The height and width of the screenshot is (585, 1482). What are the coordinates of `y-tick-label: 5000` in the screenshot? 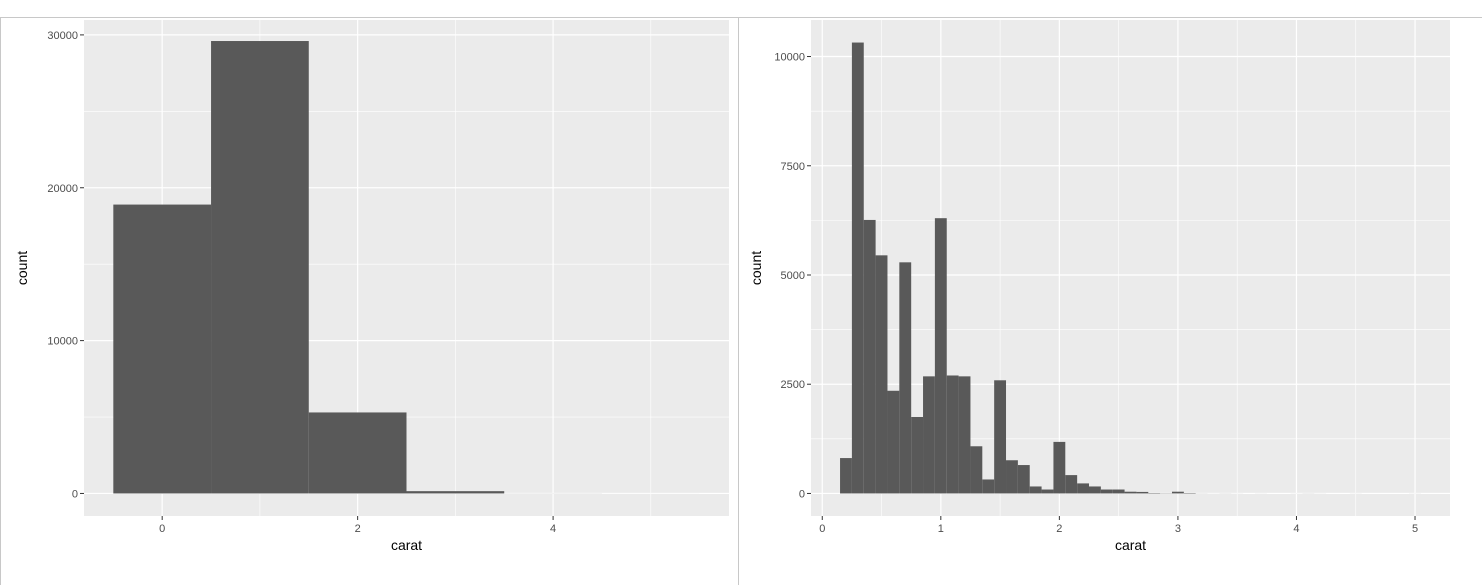 It's located at (793, 276).